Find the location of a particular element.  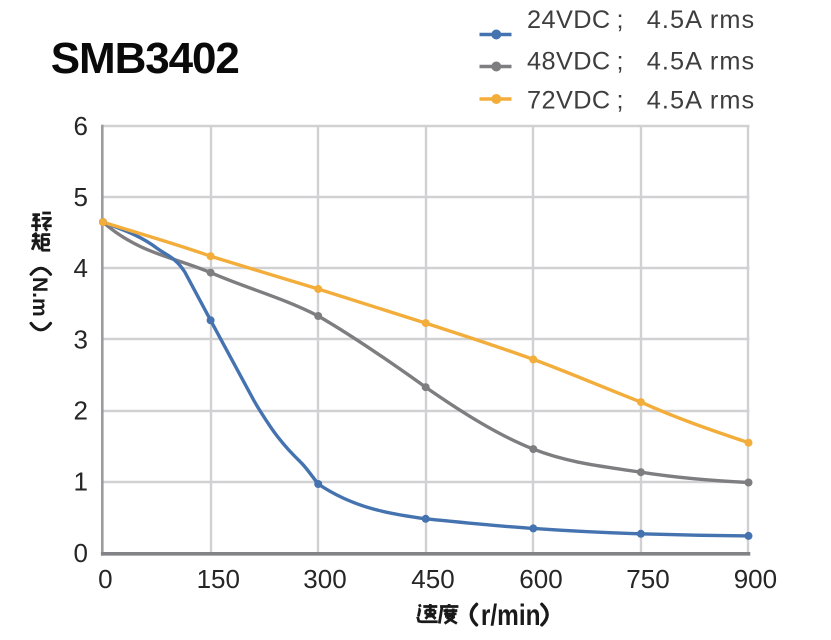

svg-text: 5 is located at coordinates (81, 197).